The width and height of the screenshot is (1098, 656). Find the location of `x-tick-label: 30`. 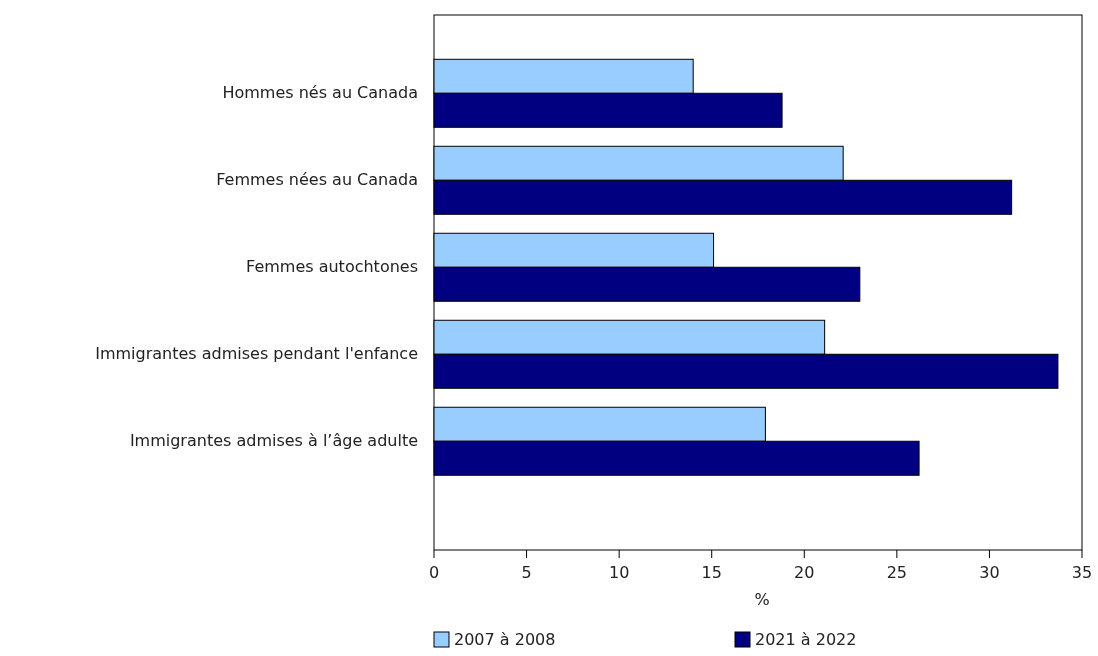

x-tick-label: 30 is located at coordinates (989, 572).